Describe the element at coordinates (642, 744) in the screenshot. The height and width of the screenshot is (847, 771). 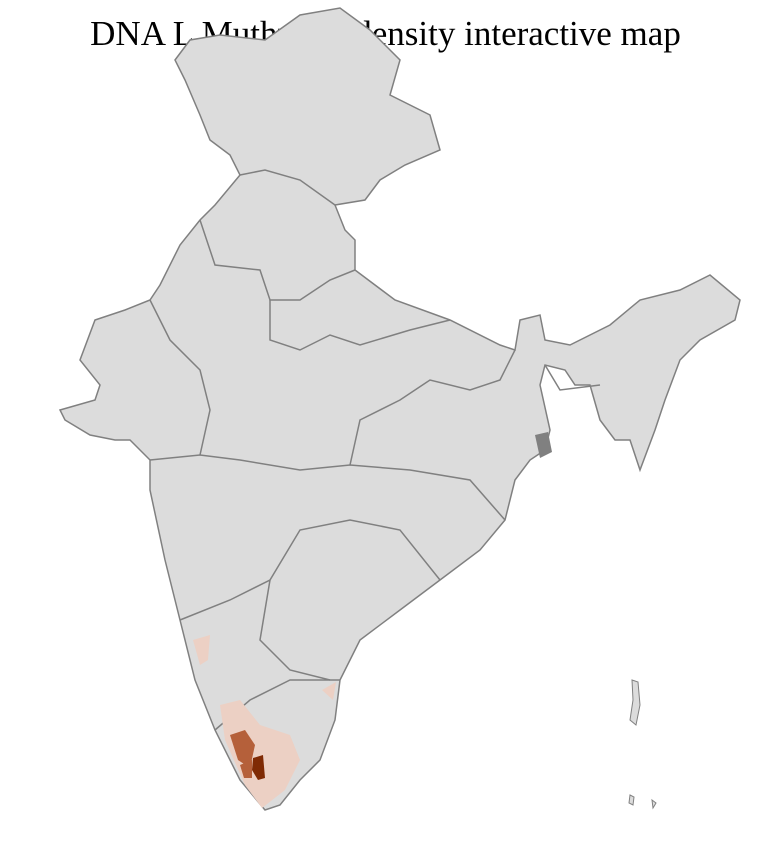
I see `andaman-islands` at that location.